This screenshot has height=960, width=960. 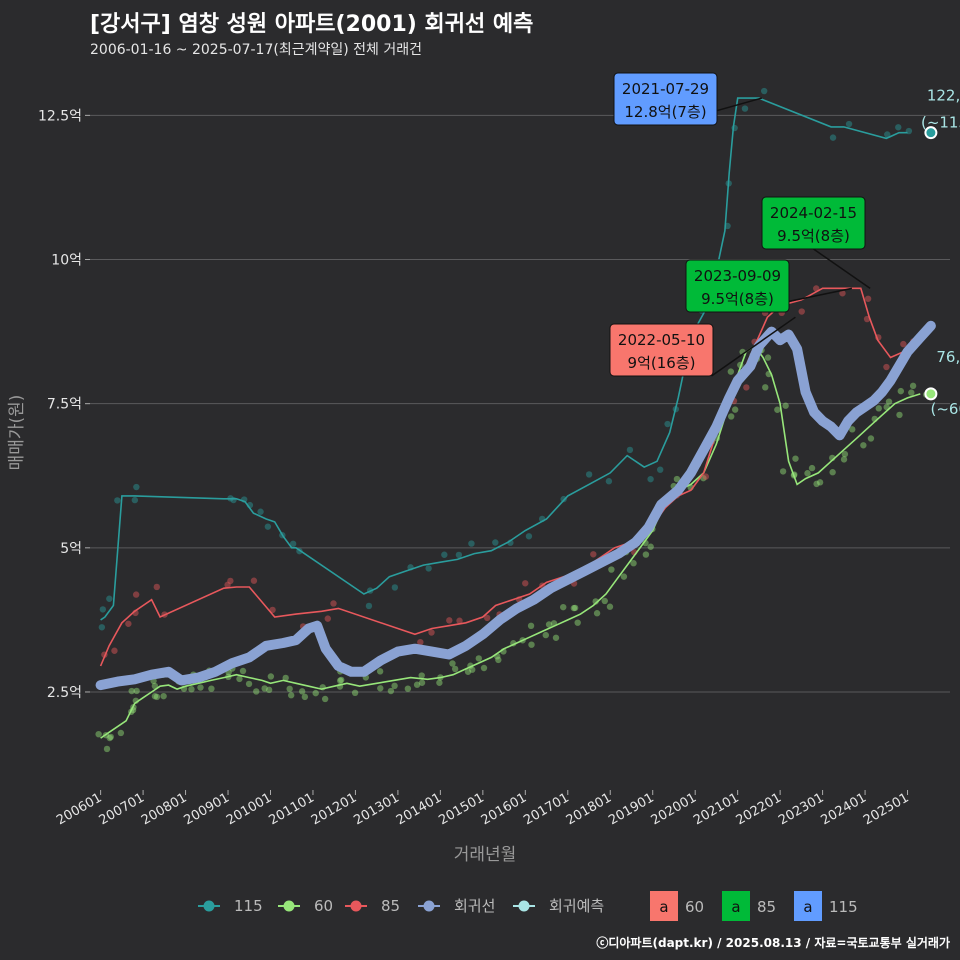 I want to click on annotation-date: 2023-09-09, so click(x=737, y=276).